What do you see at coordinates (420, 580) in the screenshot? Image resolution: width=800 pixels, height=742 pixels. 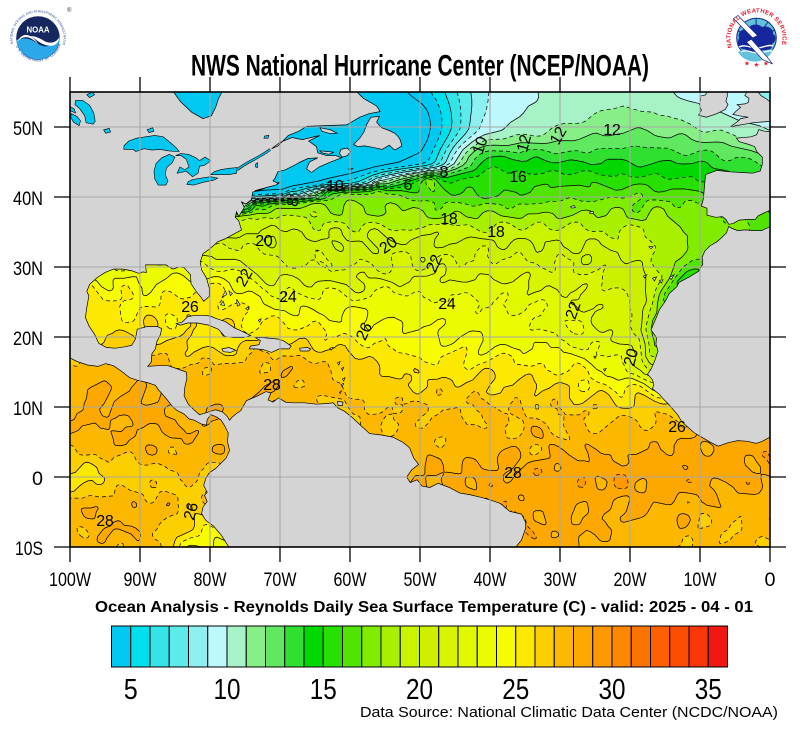 I see `svg-text: 50W` at bounding box center [420, 580].